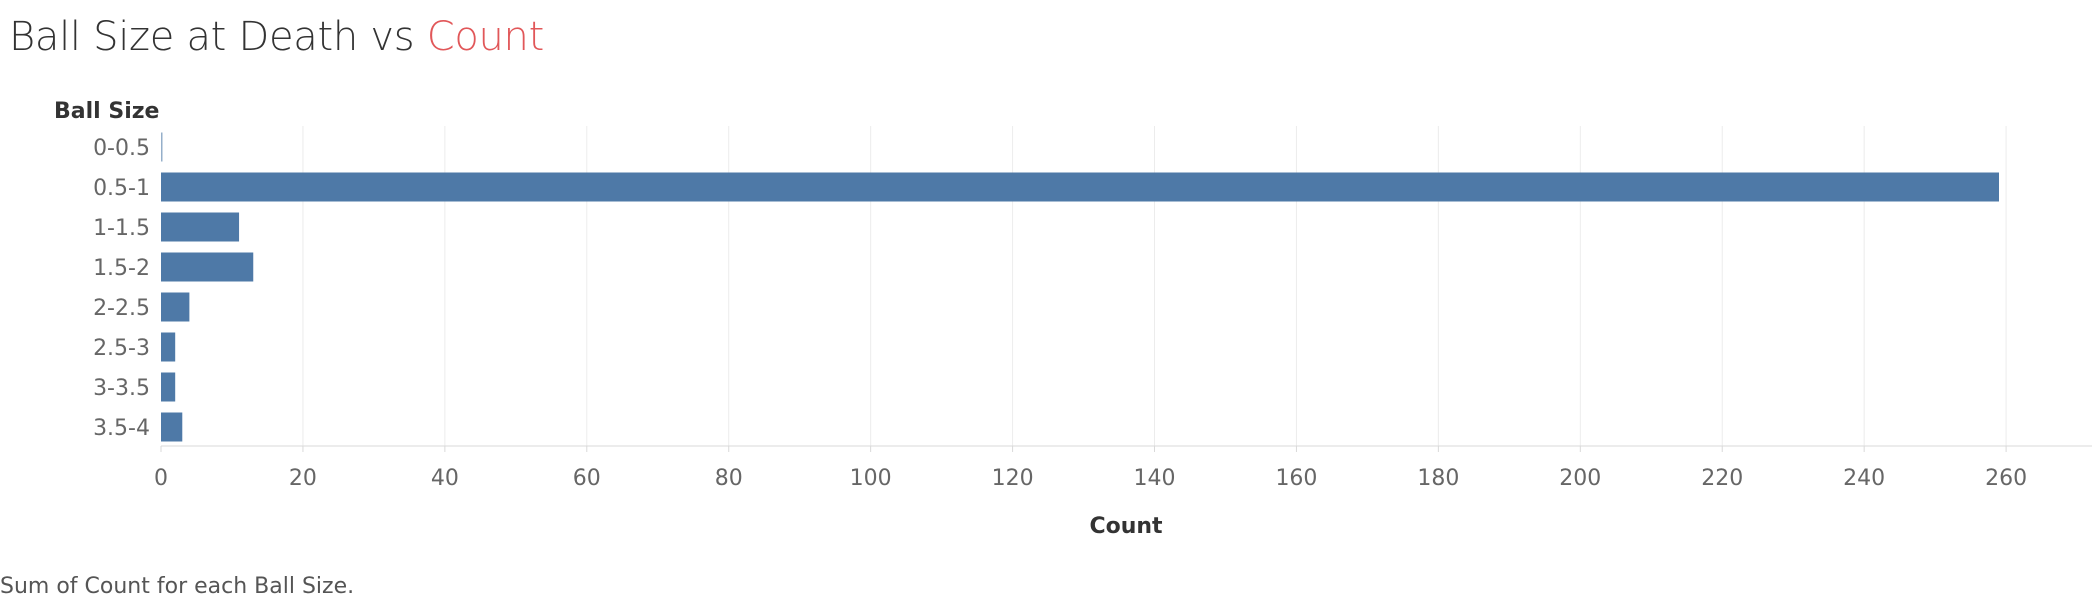  I want to click on bar-2.5-3, so click(168, 347).